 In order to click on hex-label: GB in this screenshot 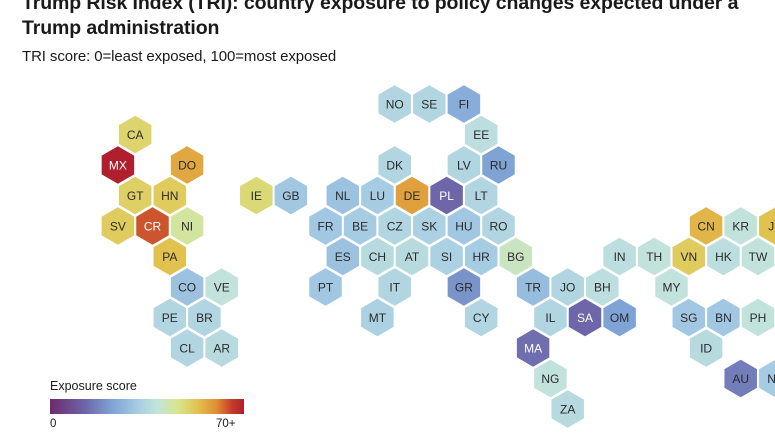, I will do `click(290, 196)`.